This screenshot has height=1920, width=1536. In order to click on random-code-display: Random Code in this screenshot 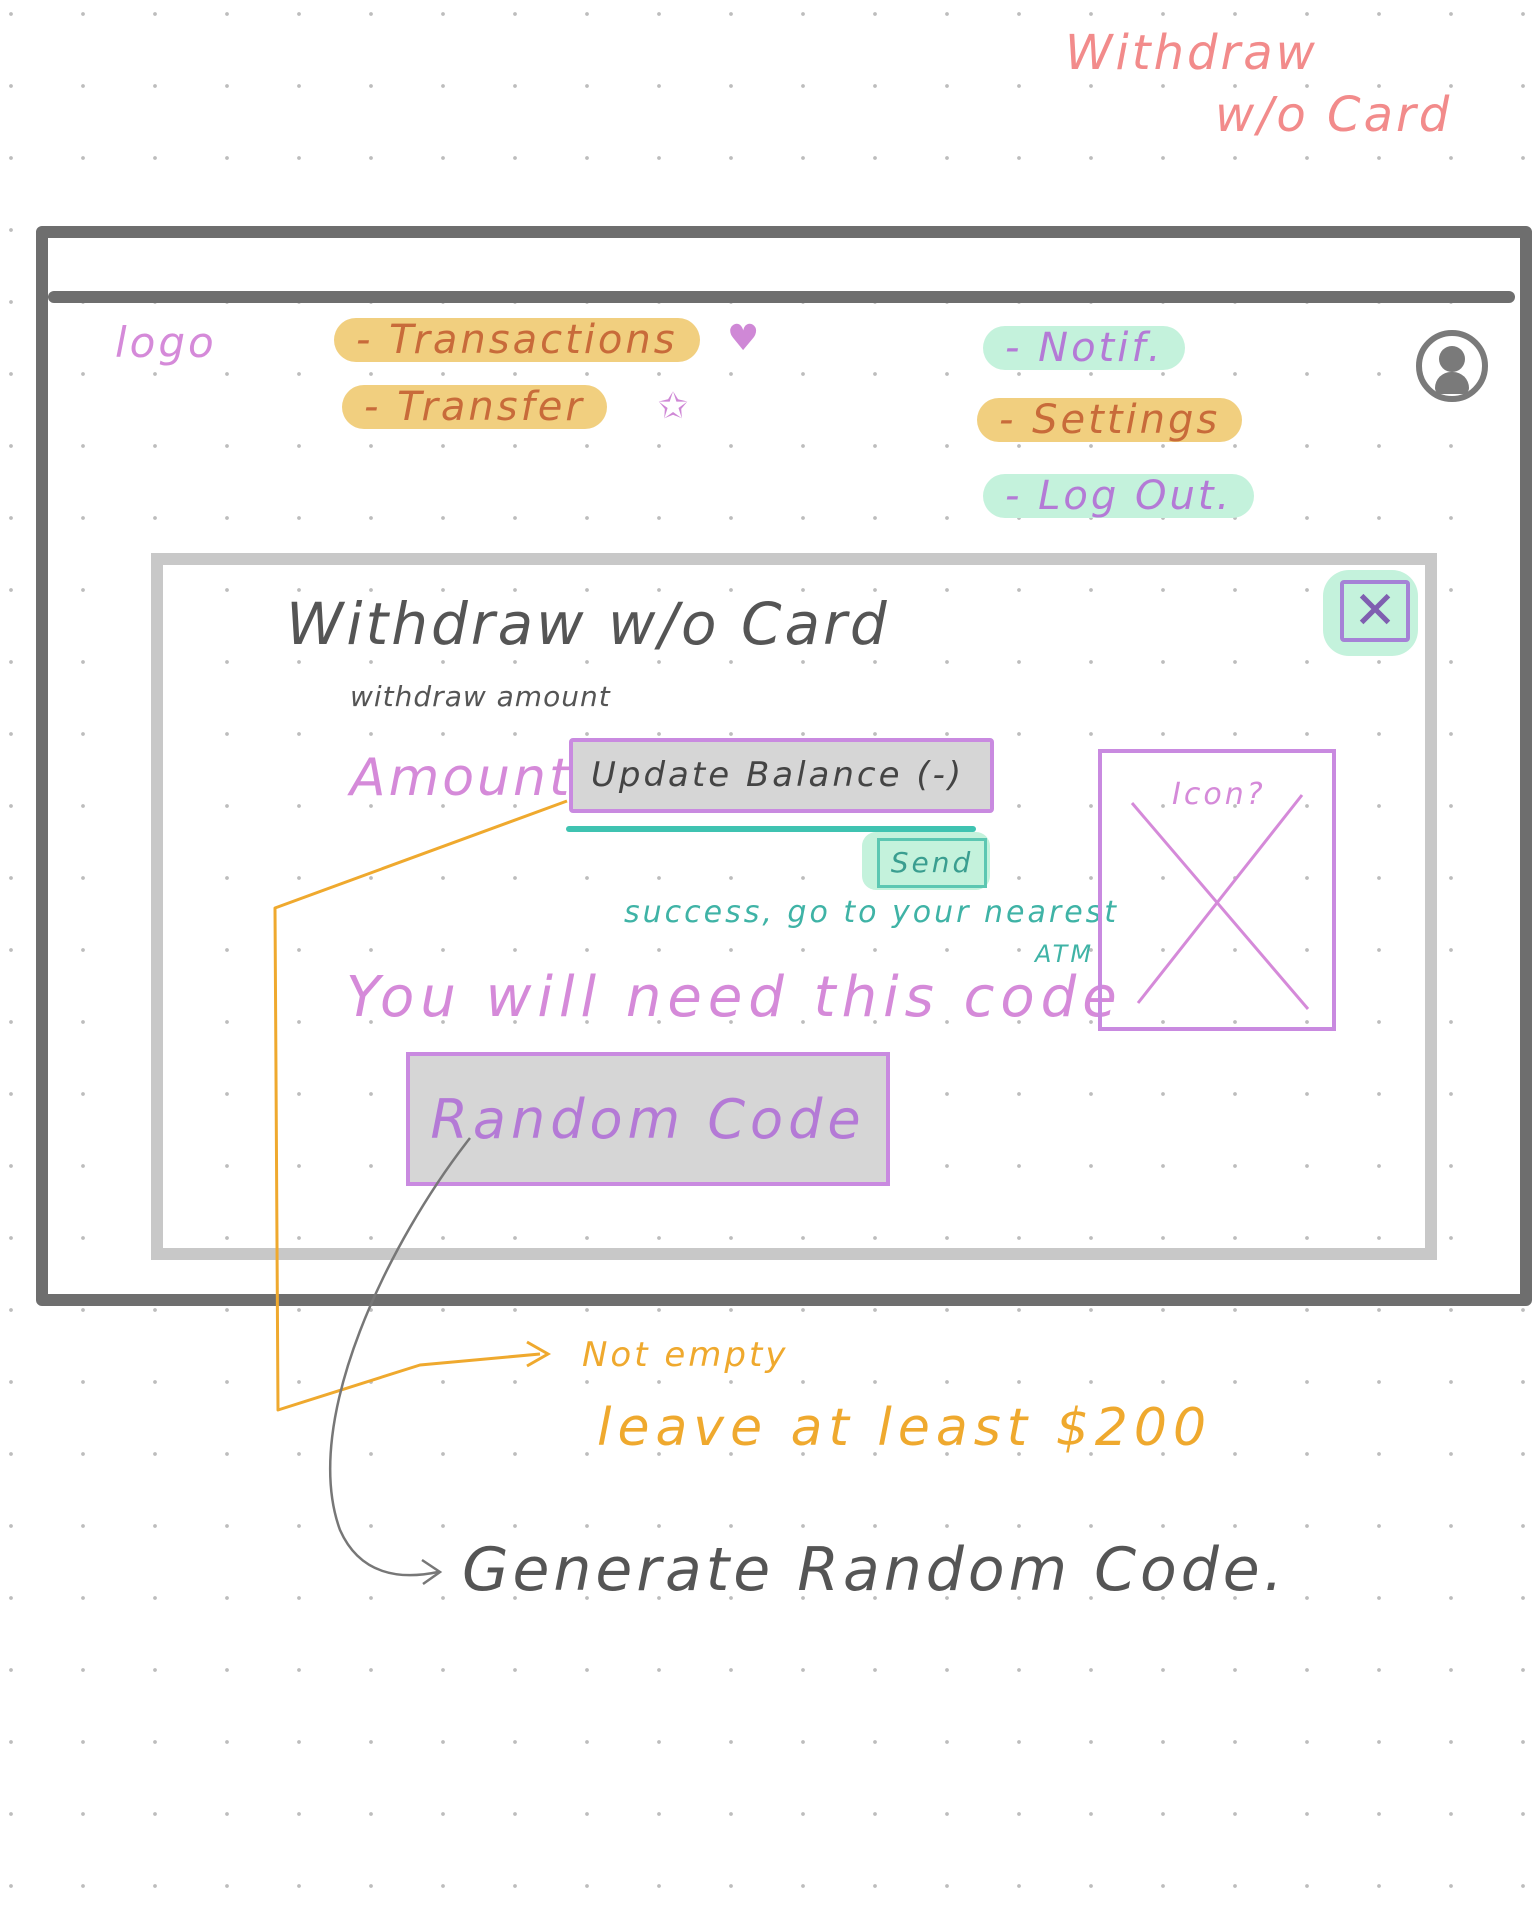, I will do `click(648, 1119)`.